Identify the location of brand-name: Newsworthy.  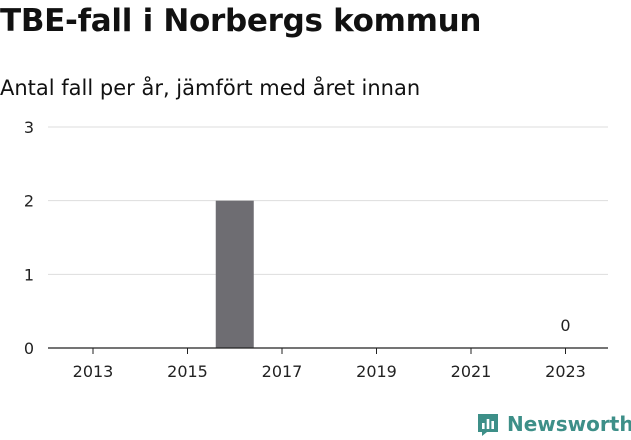
(569, 424).